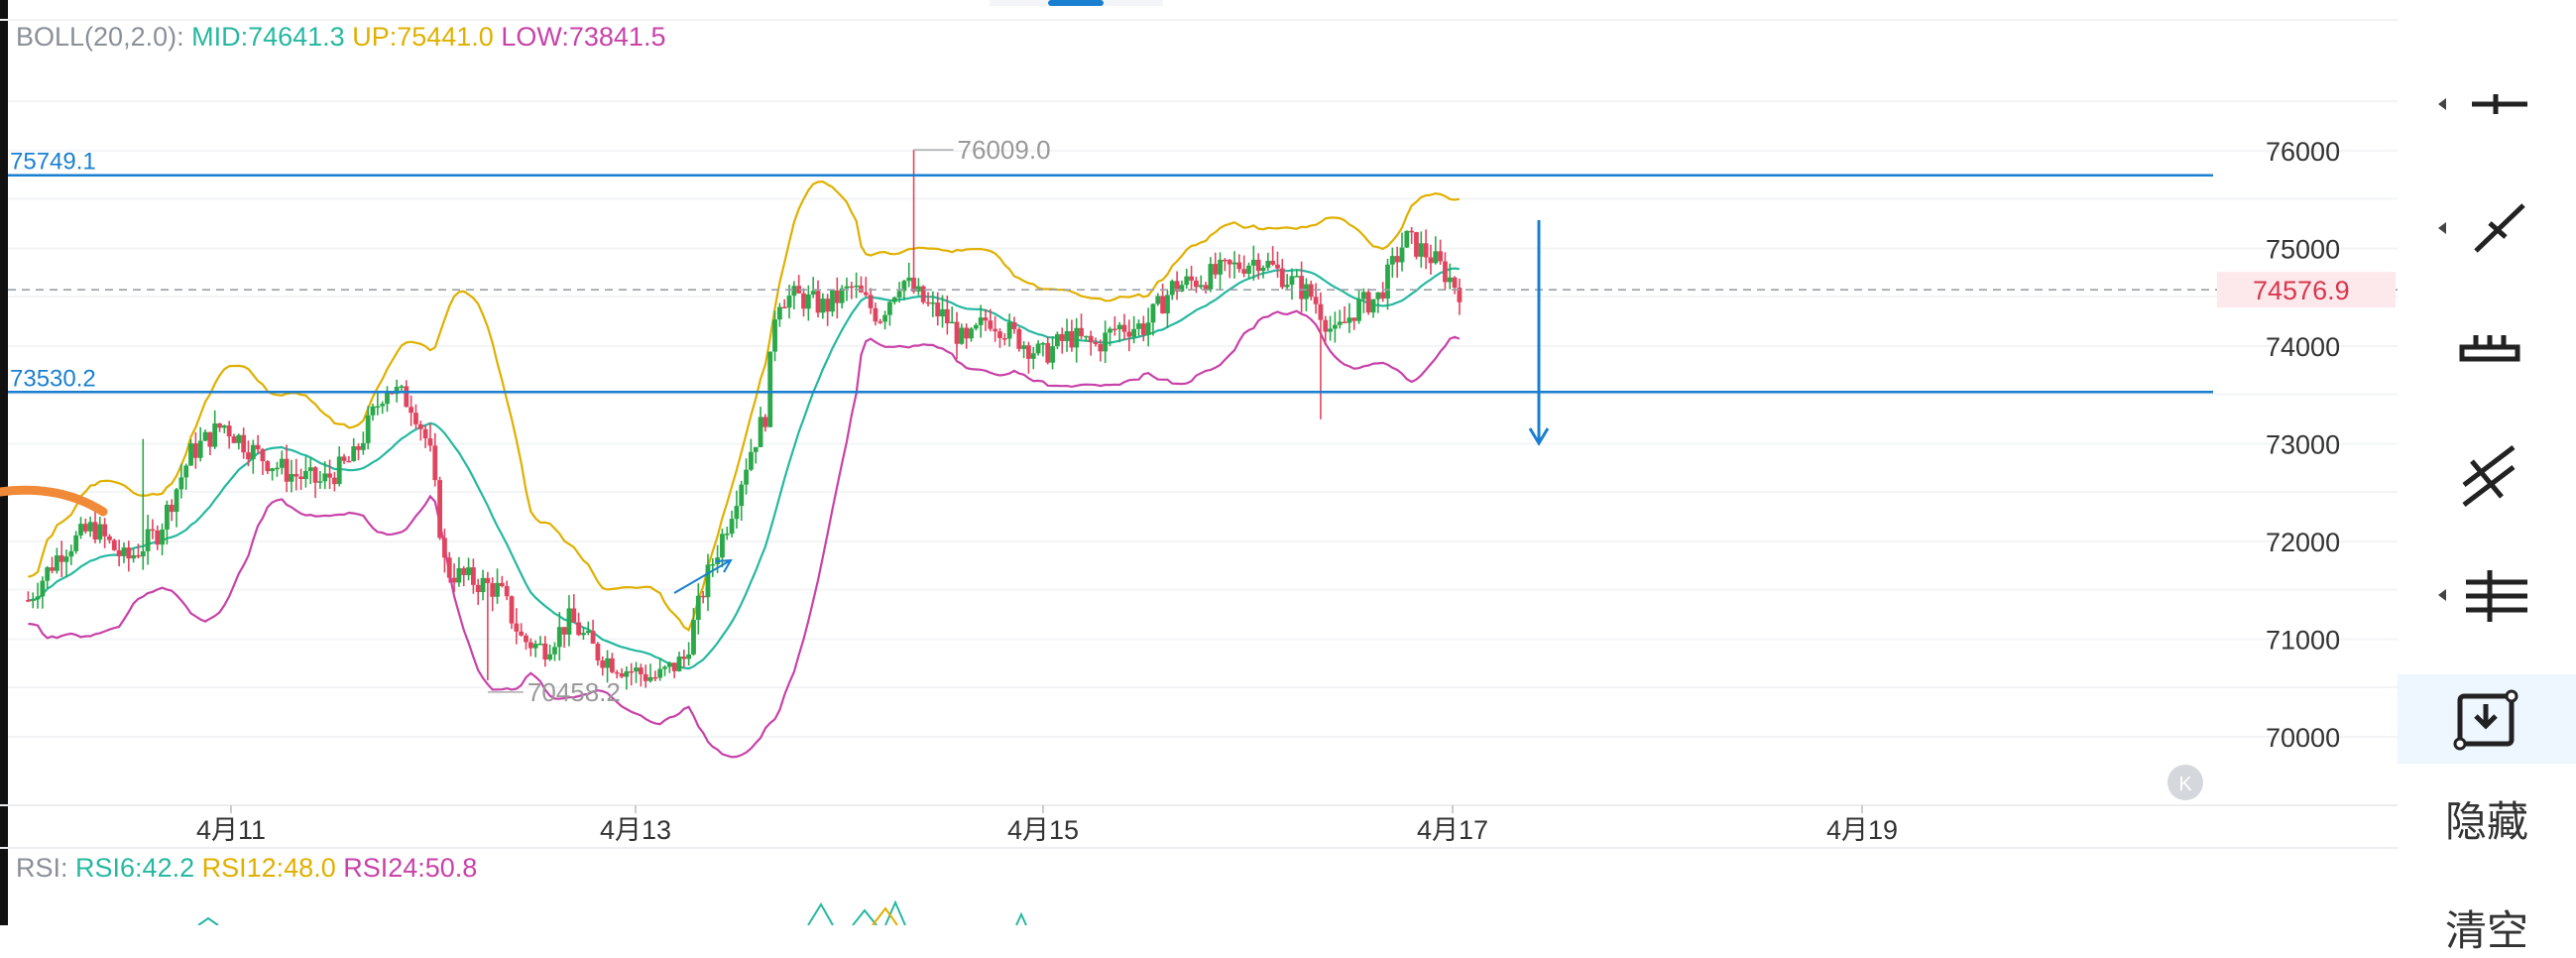  I want to click on low-annotation: 70458.2, so click(574, 692).